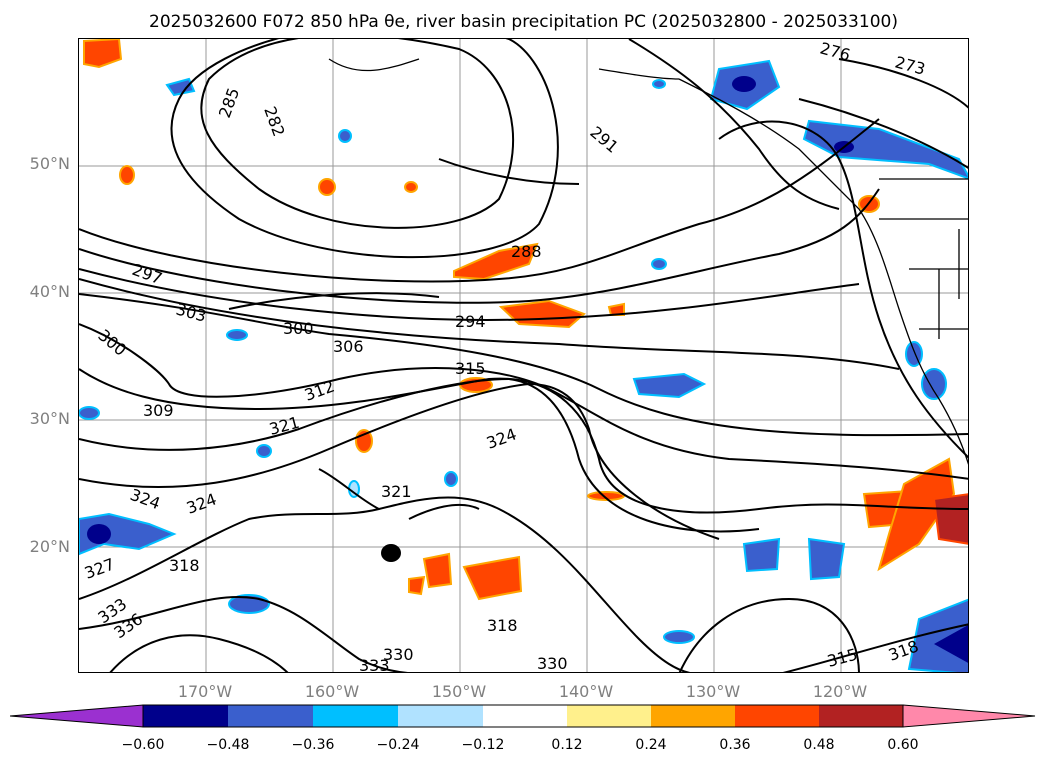  I want to click on contour-label: 285, so click(229, 102).